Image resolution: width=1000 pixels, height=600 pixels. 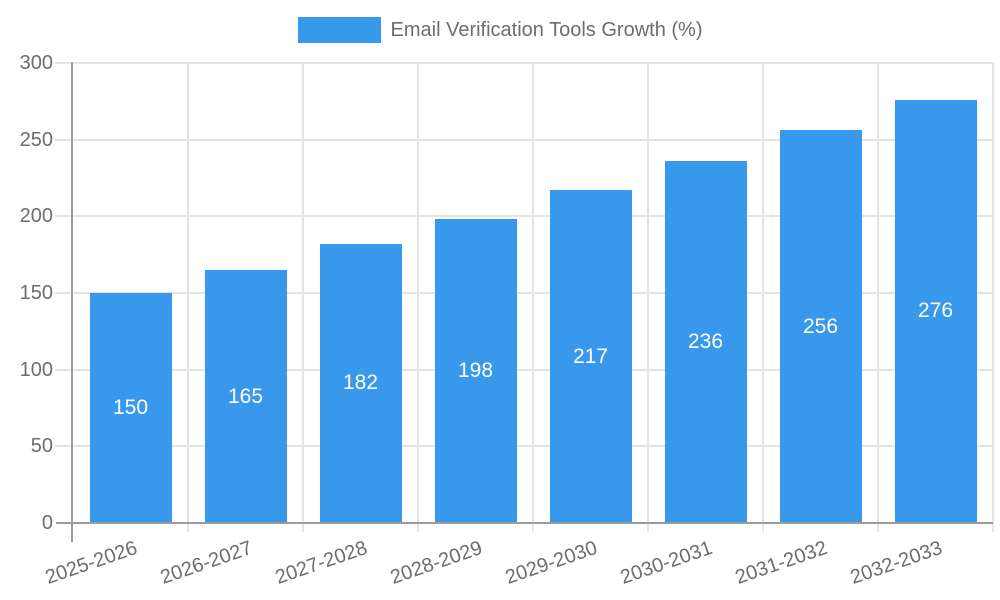 I want to click on chart-legend: Email Verification Tools Growth (%), so click(x=500, y=30).